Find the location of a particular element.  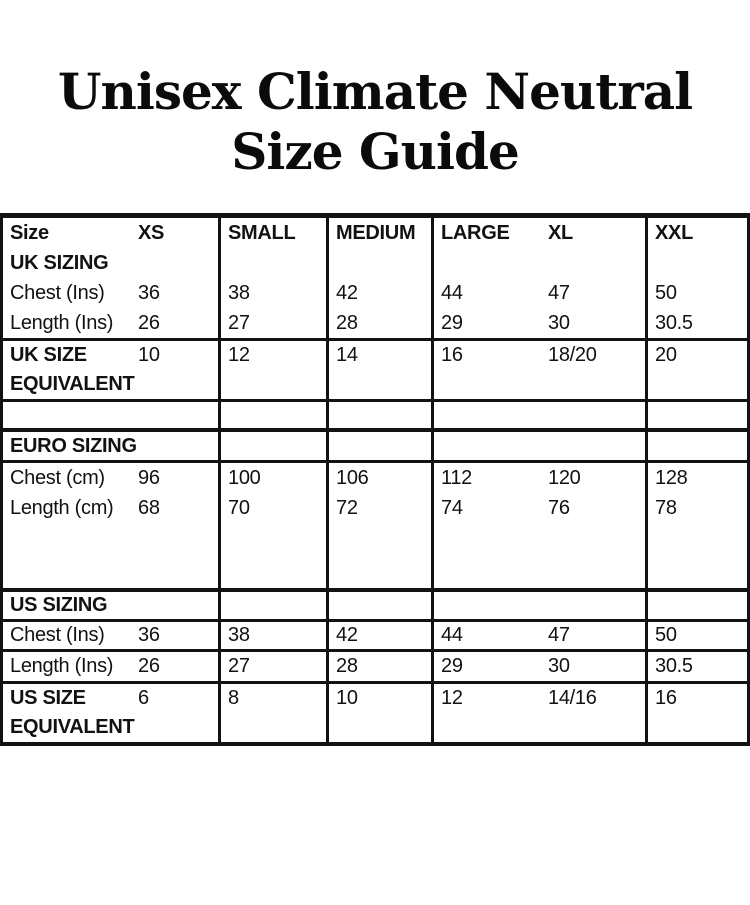

uk-equivalent-medium: 14 is located at coordinates (347, 355).